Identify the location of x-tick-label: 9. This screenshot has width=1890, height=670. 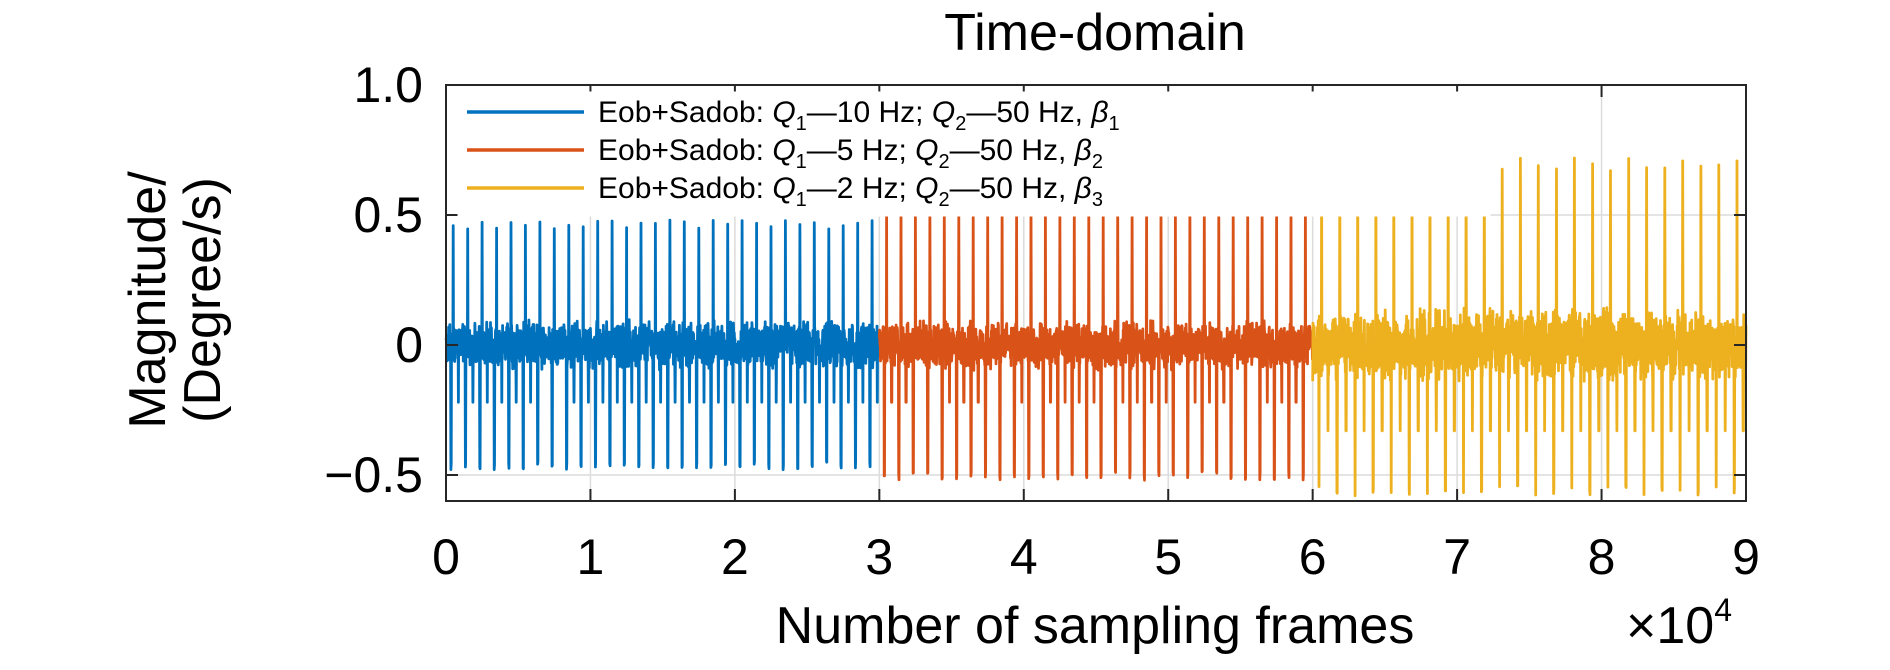
(1746, 557).